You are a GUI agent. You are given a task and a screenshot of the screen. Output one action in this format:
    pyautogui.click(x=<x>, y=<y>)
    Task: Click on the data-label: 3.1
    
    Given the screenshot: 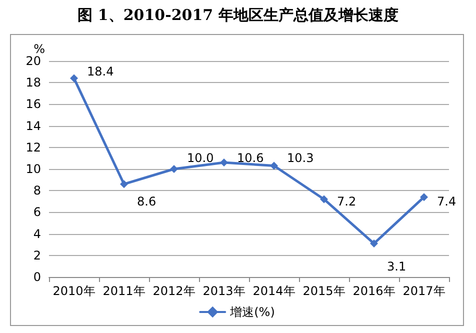 What is the action you would take?
    pyautogui.click(x=396, y=266)
    